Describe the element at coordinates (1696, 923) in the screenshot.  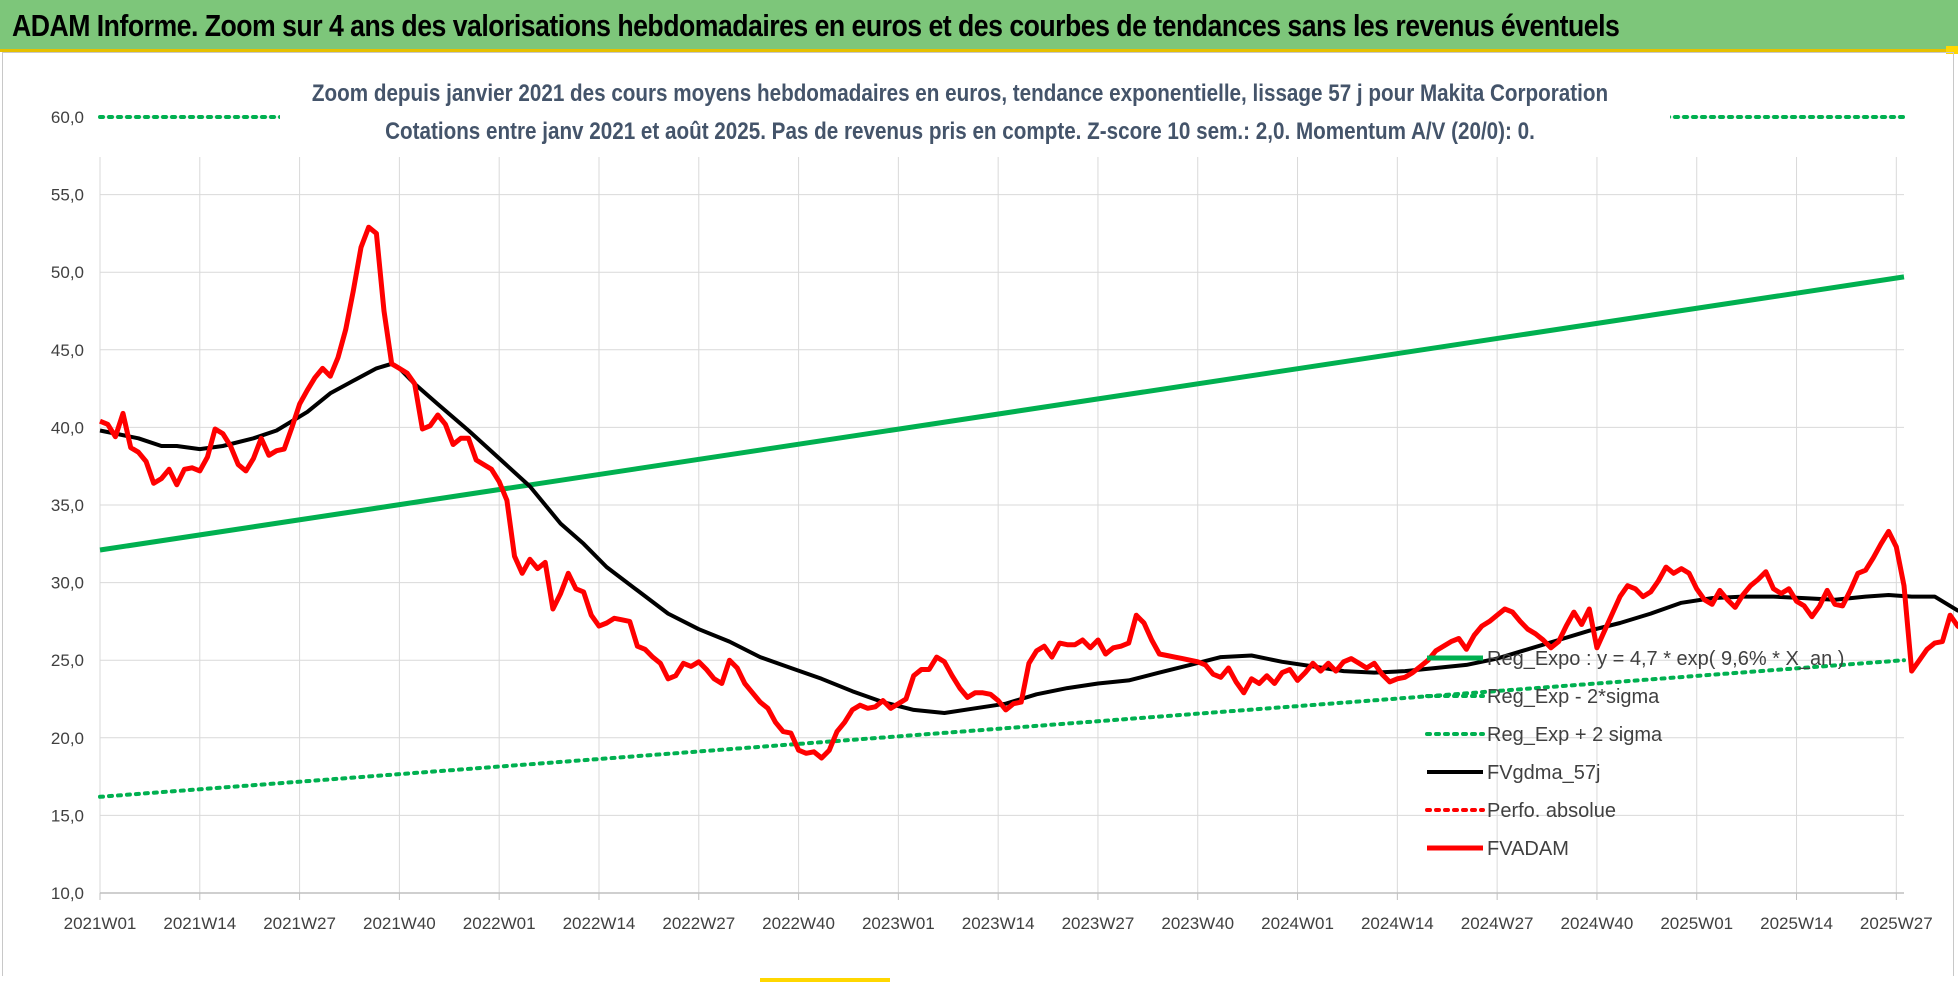
I see `x-tick-label: 2025W01` at that location.